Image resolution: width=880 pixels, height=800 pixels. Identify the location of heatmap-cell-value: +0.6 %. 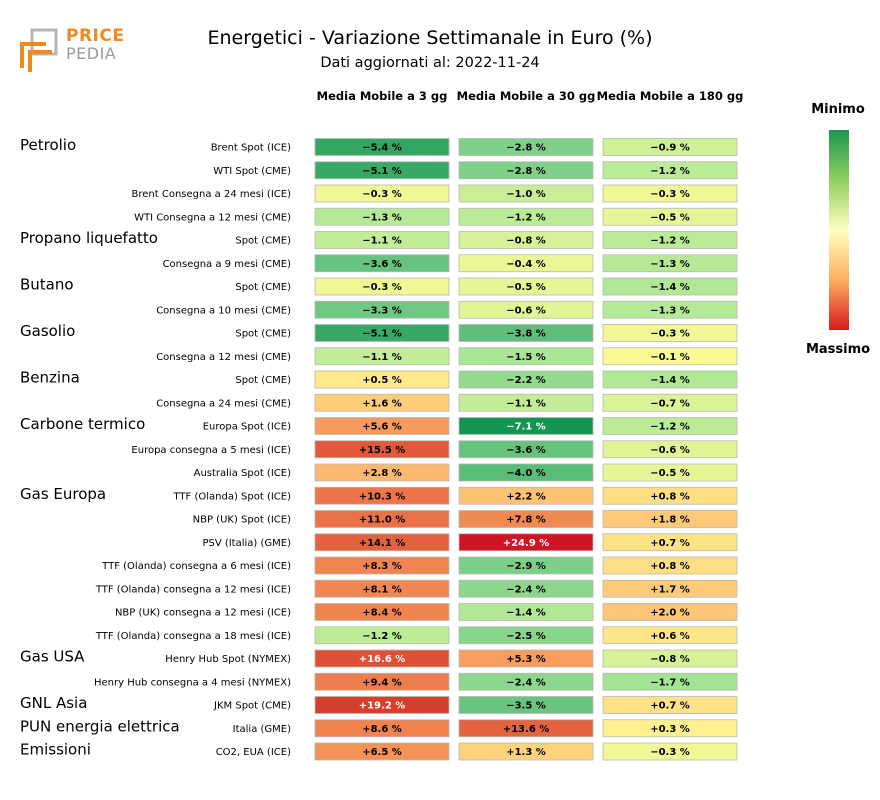
(670, 636).